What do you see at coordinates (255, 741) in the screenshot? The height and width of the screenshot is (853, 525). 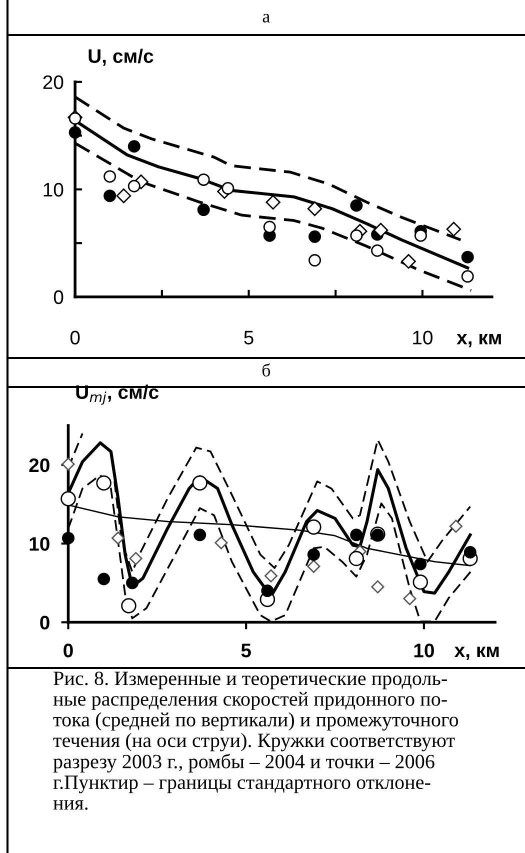 I see `text: Рис. 8. Измеренные и теоретические продоль- ные распределения скоростей придонного по- тока (средней по вертикали) и промежуточного течения (на оси струи). Кружки соответствуют разрезу 2003 г., ромбы – 2004 и точки – 2006 г.Пунктир – границы стандартного отклоне- ния.` at bounding box center [255, 741].